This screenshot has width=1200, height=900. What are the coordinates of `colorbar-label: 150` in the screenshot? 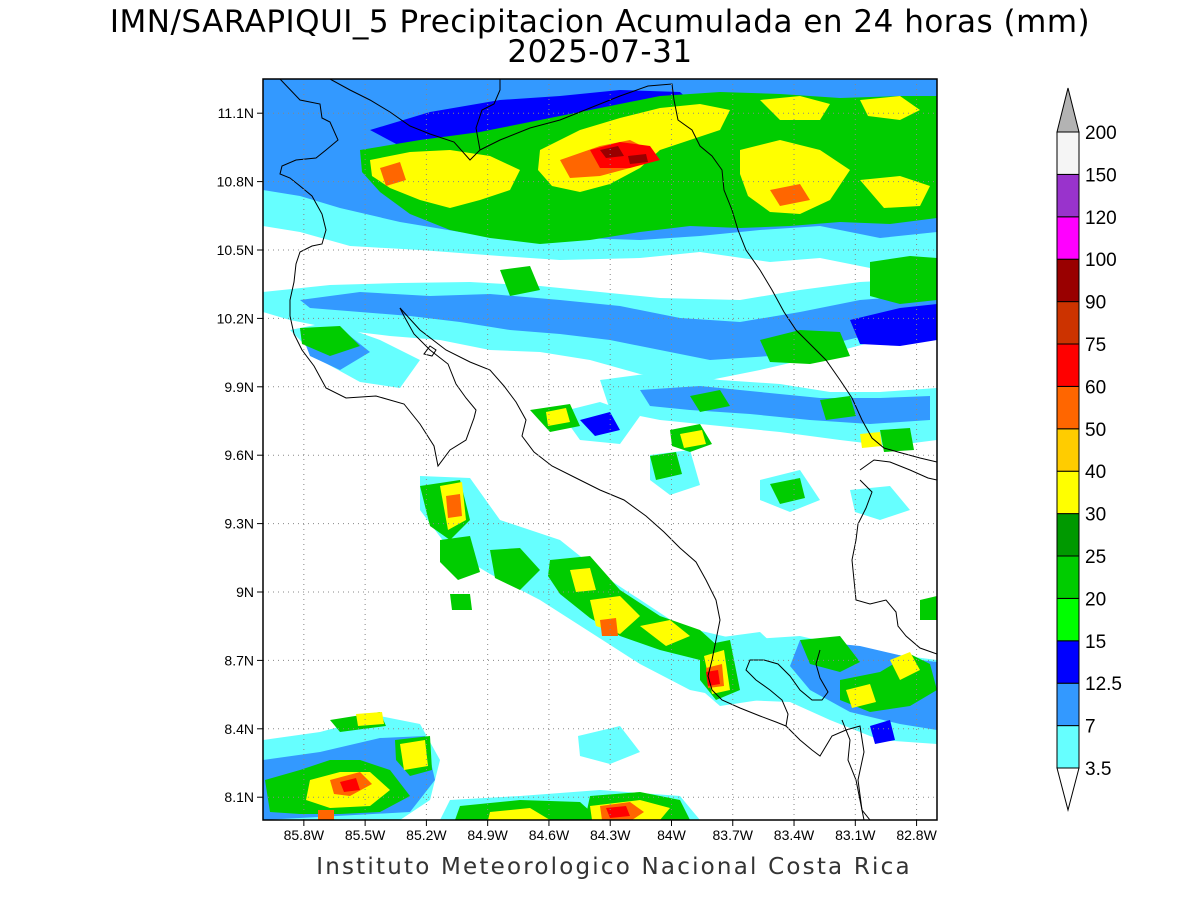 It's located at (1101, 175).